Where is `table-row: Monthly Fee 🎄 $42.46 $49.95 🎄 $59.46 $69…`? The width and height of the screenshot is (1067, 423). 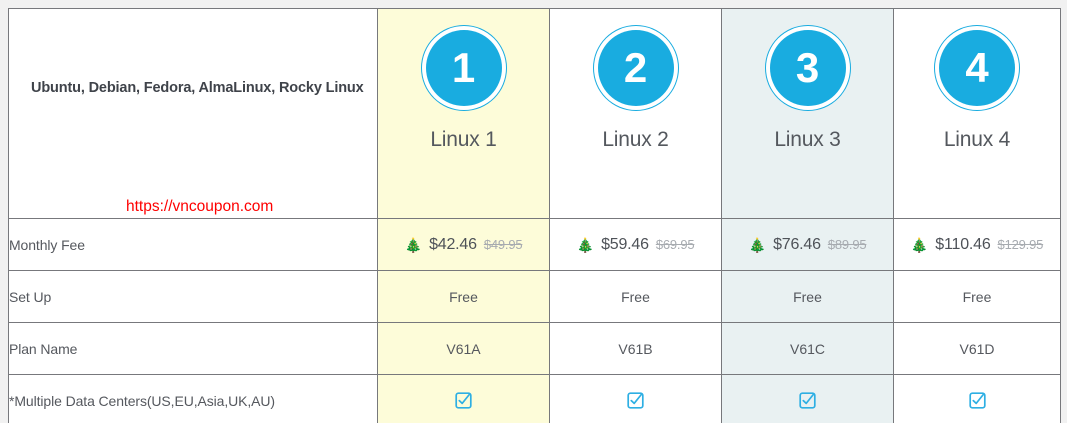 table-row: Monthly Fee 🎄 $42.46 $49.95 🎄 $59.46 $69… is located at coordinates (534, 244).